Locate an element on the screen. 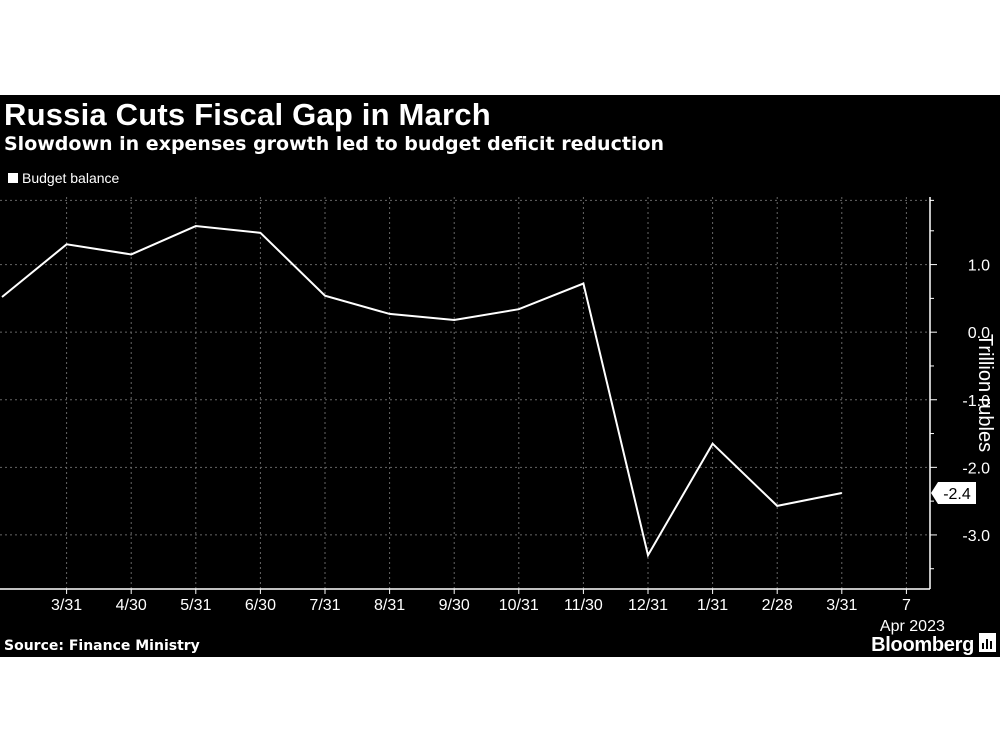  x-tick-label: 7/31 is located at coordinates (324, 605).